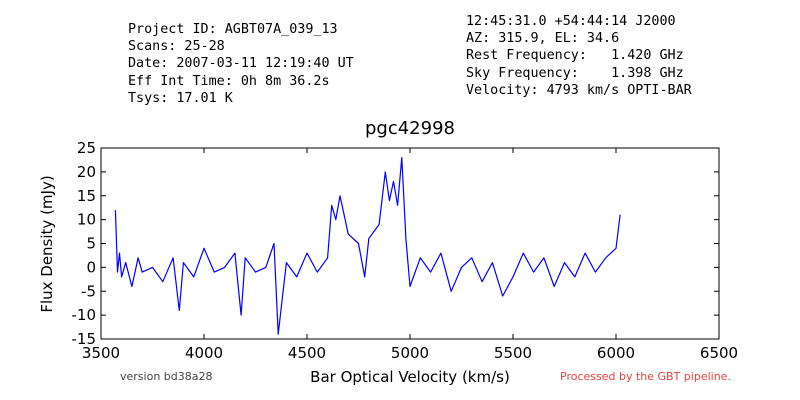 This screenshot has width=800, height=400. Describe the element at coordinates (86, 196) in the screenshot. I see `y-tick-label: 15` at that location.